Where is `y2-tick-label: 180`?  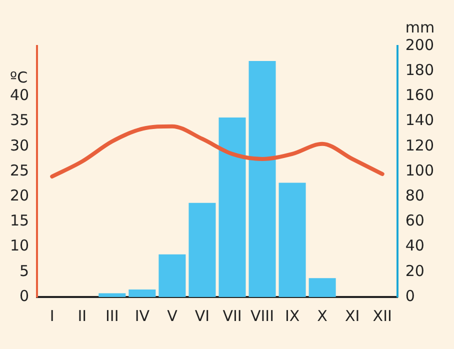
y2-tick-label: 180 is located at coordinates (419, 69).